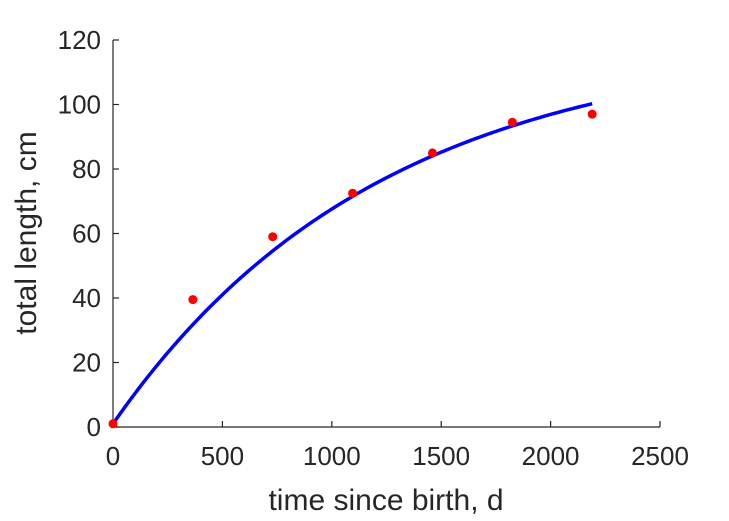  Describe the element at coordinates (385, 500) in the screenshot. I see `x-axis-title: time since birth, d` at that location.